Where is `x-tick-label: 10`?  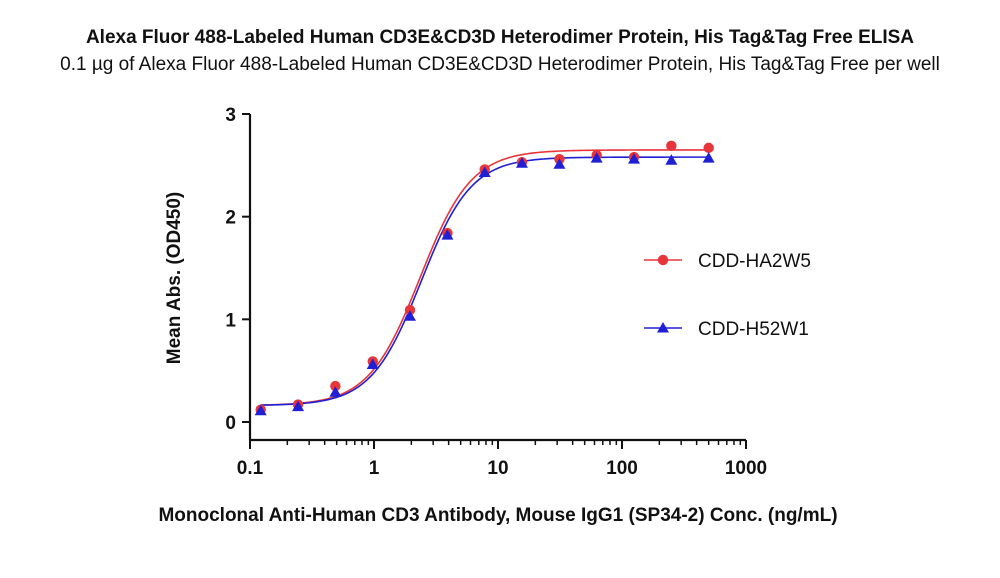
x-tick-label: 10 is located at coordinates (497, 468).